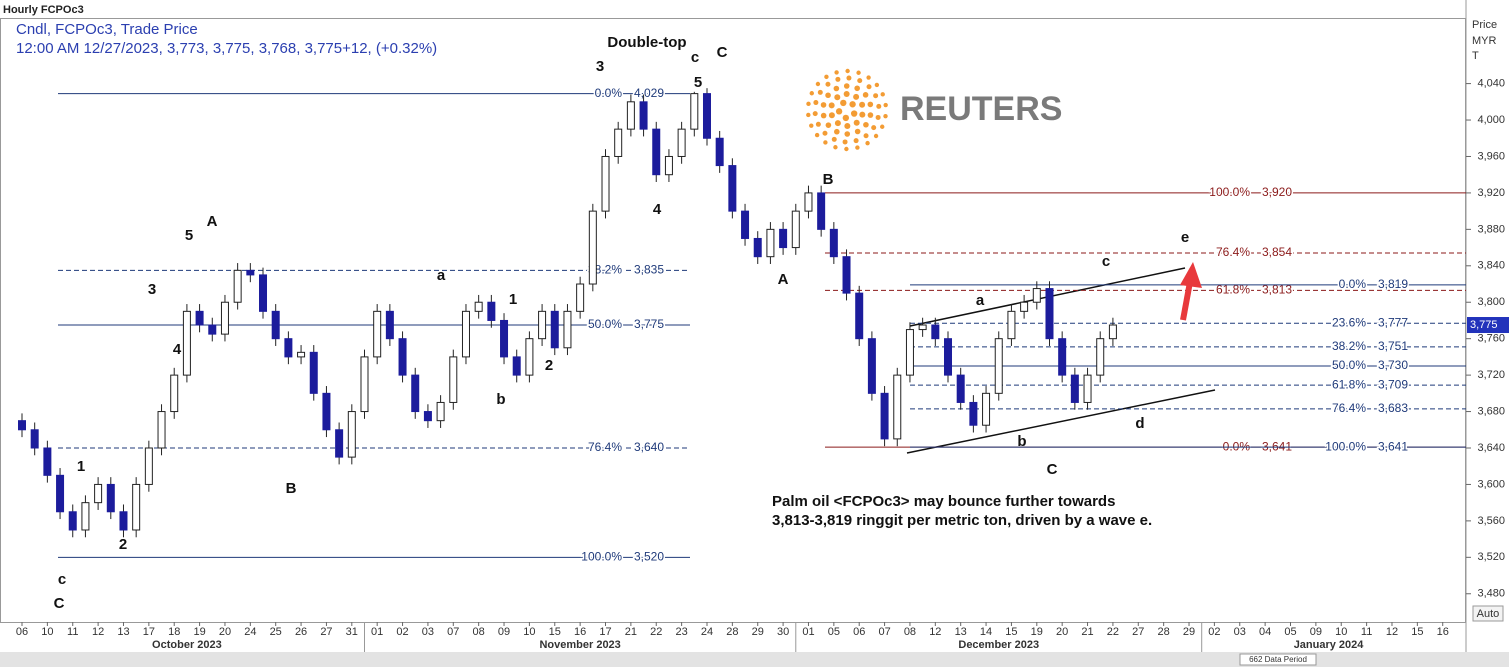  Describe the element at coordinates (1491, 448) in the screenshot. I see `y-tick-label: 3,640` at that location.